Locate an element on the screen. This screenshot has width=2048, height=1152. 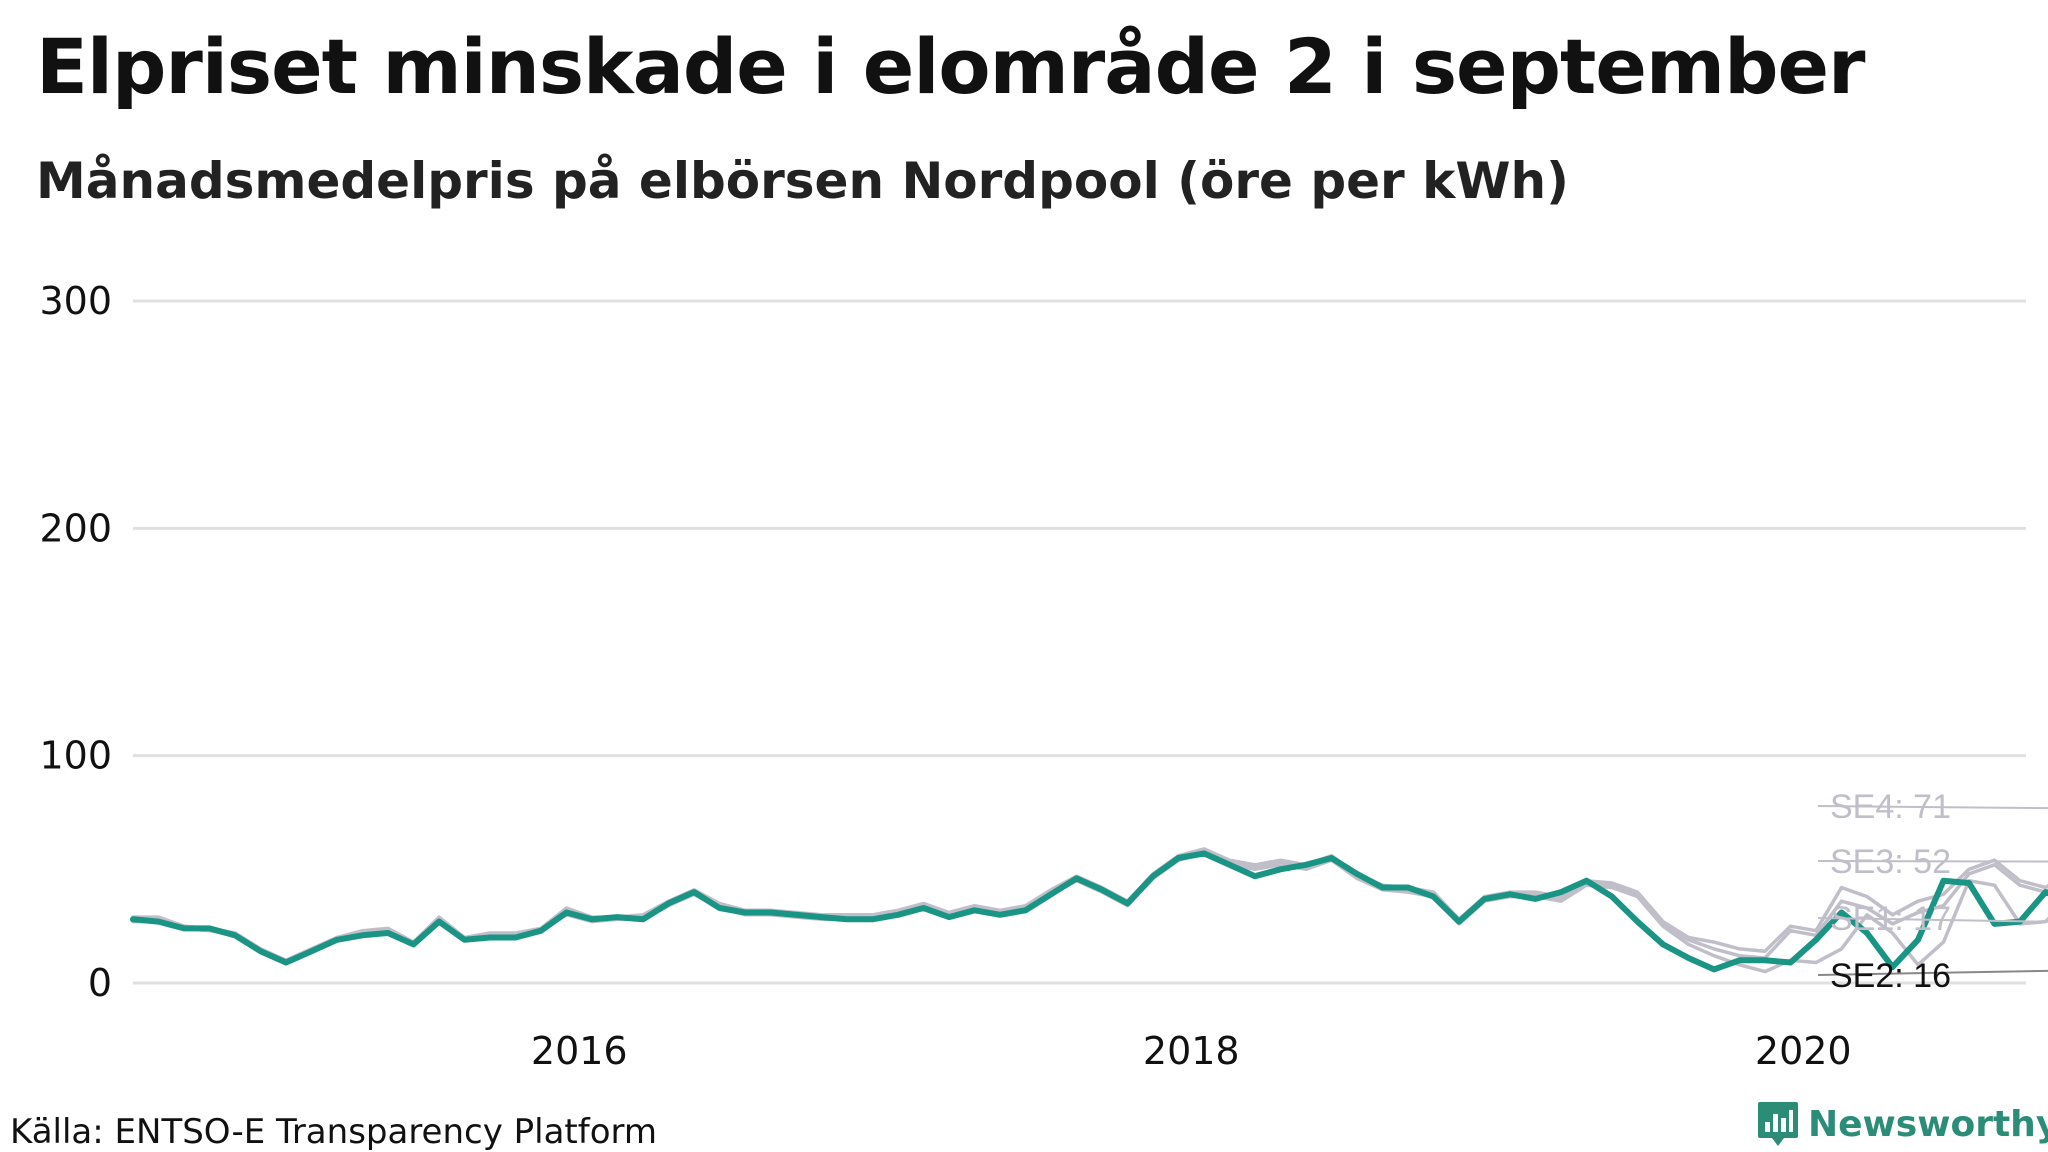
series-line-se3 is located at coordinates (1089, 906).